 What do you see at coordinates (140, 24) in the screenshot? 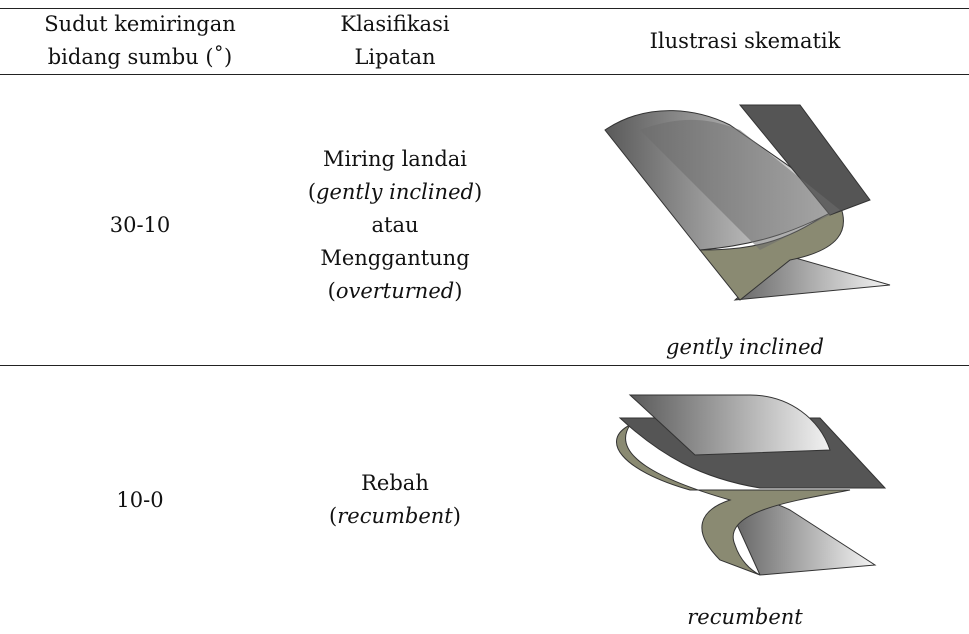
I see `text: Sudut kemiringan` at bounding box center [140, 24].